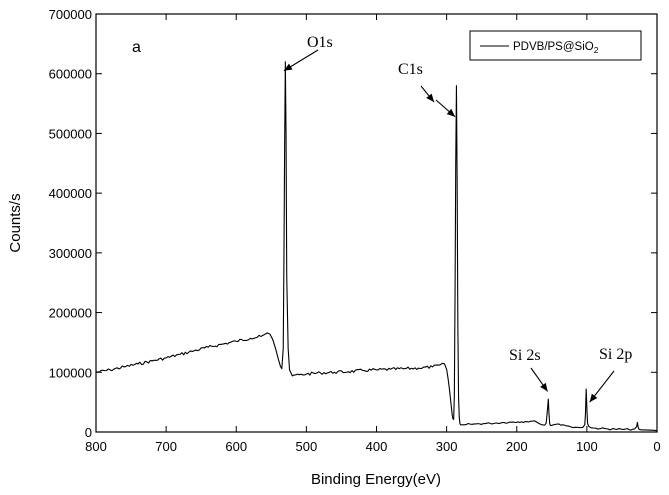 The height and width of the screenshot is (495, 669). What do you see at coordinates (15, 222) in the screenshot?
I see `y-axis-title: Counts/s` at bounding box center [15, 222].